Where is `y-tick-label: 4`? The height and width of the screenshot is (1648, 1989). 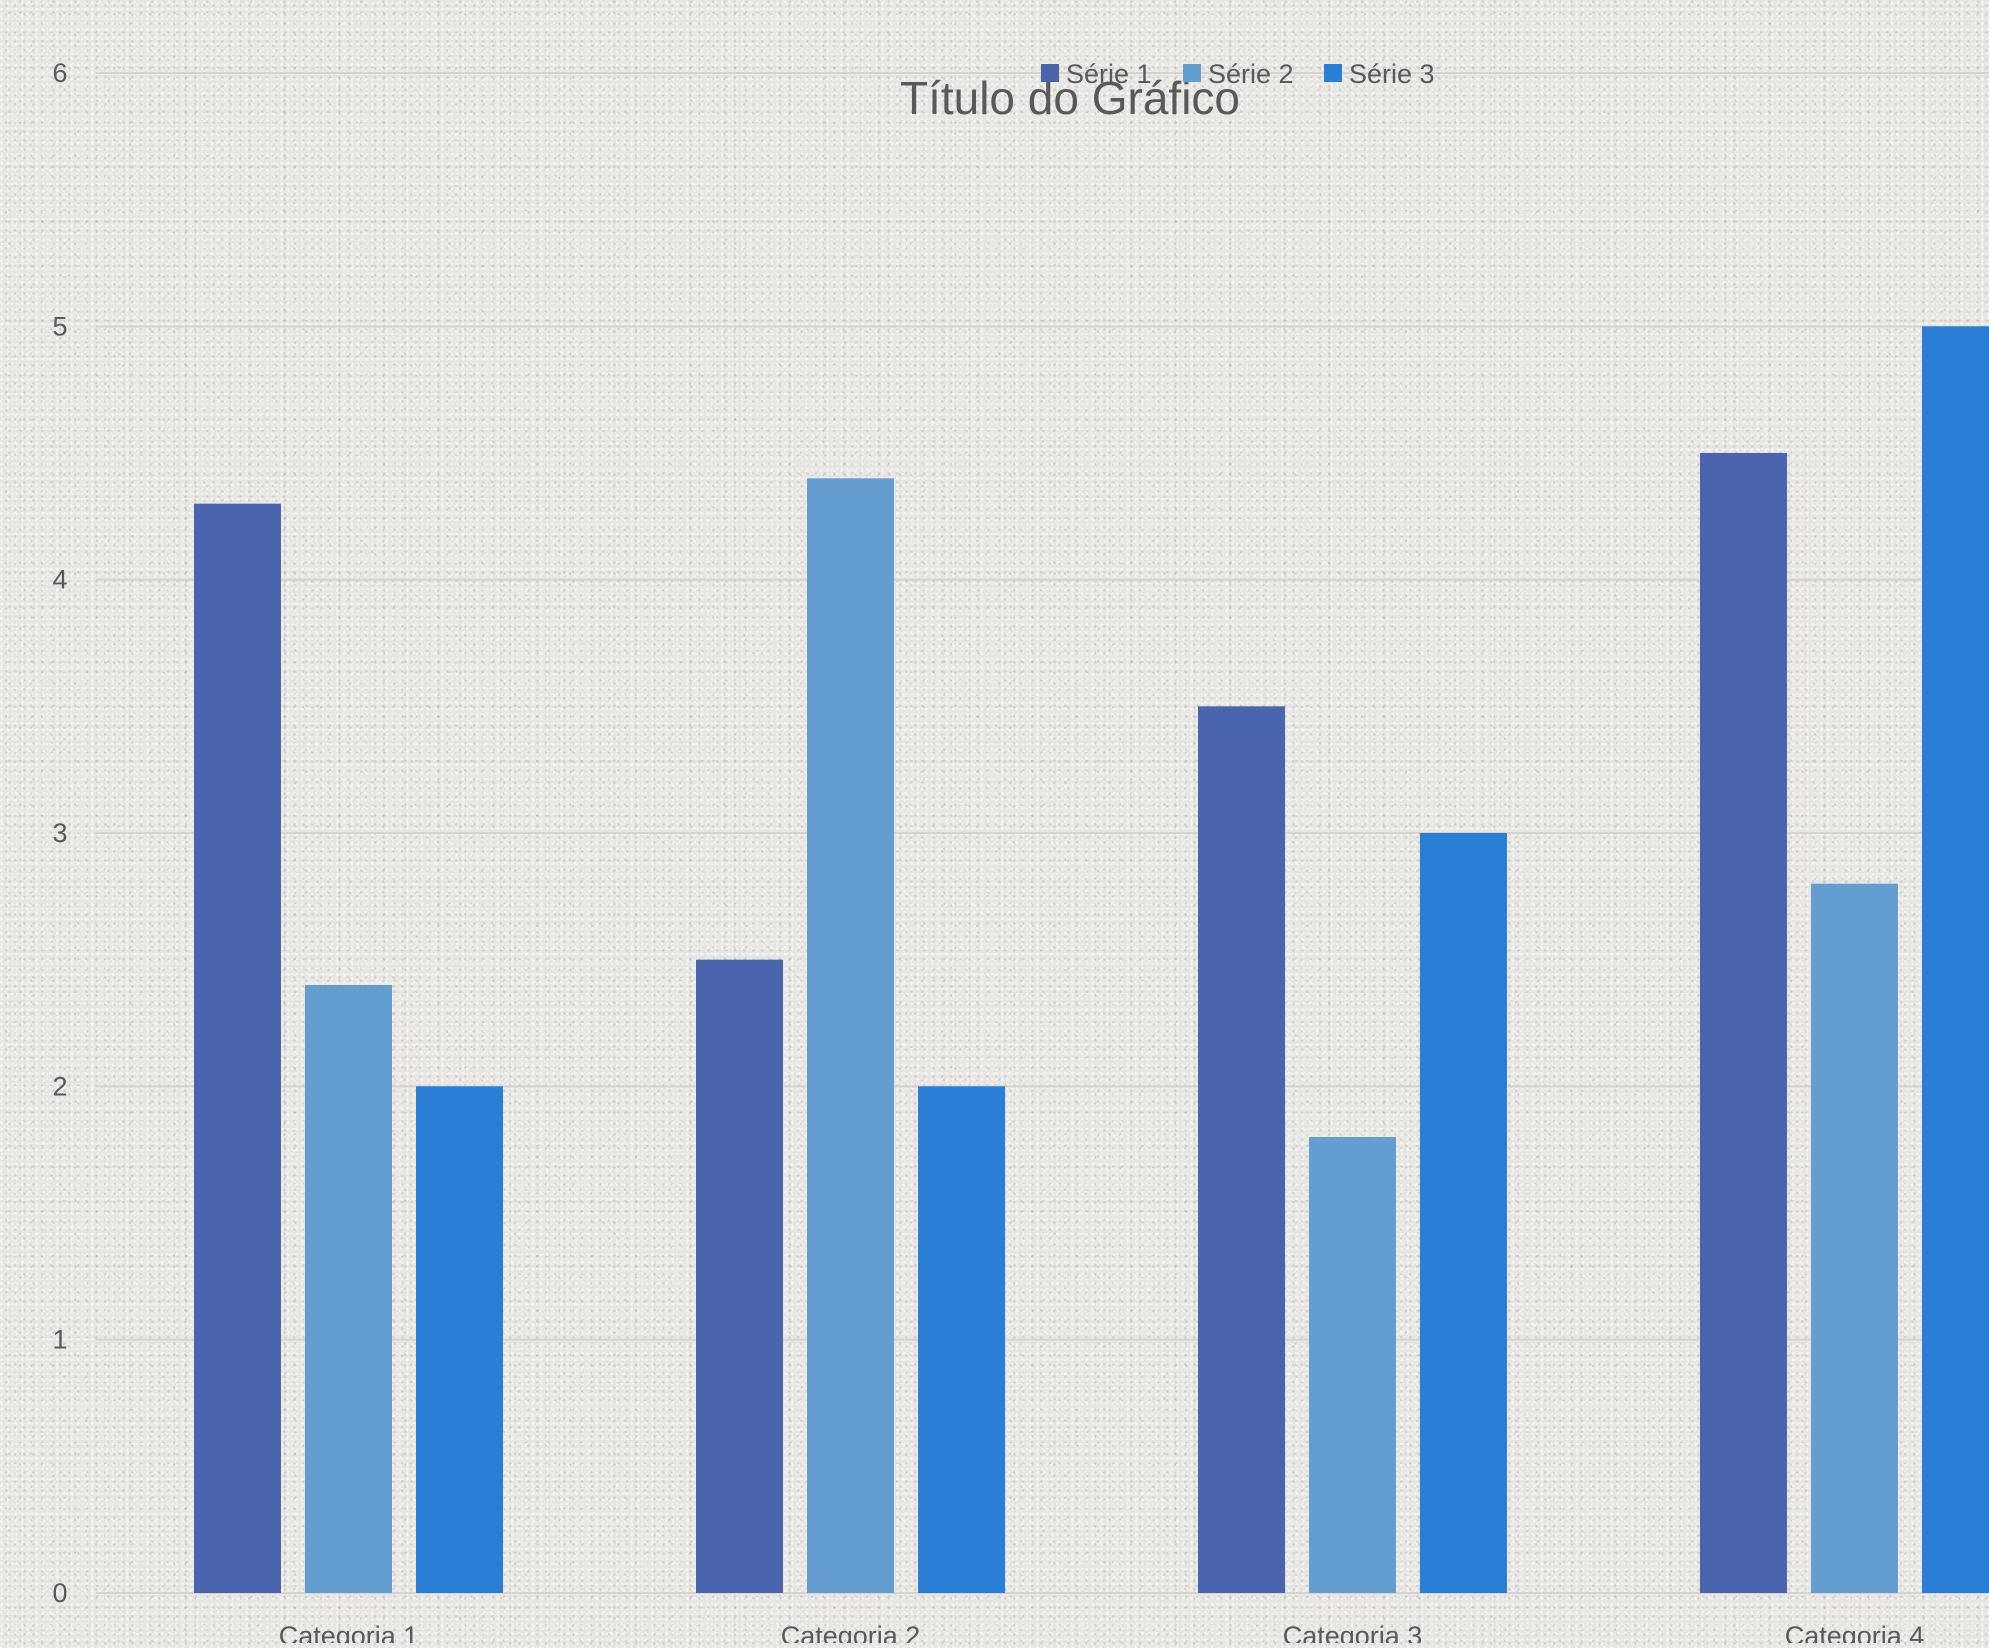
y-tick-label: 4 is located at coordinates (59, 580).